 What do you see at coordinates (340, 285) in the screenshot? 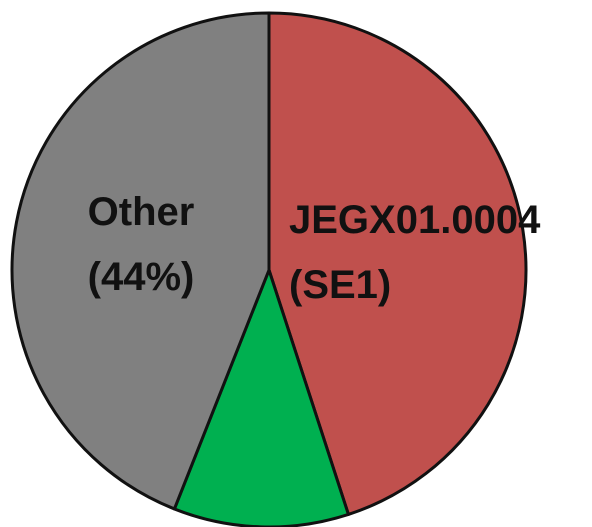
I see `slice-label-jegx01-line2: (SE1)` at bounding box center [340, 285].